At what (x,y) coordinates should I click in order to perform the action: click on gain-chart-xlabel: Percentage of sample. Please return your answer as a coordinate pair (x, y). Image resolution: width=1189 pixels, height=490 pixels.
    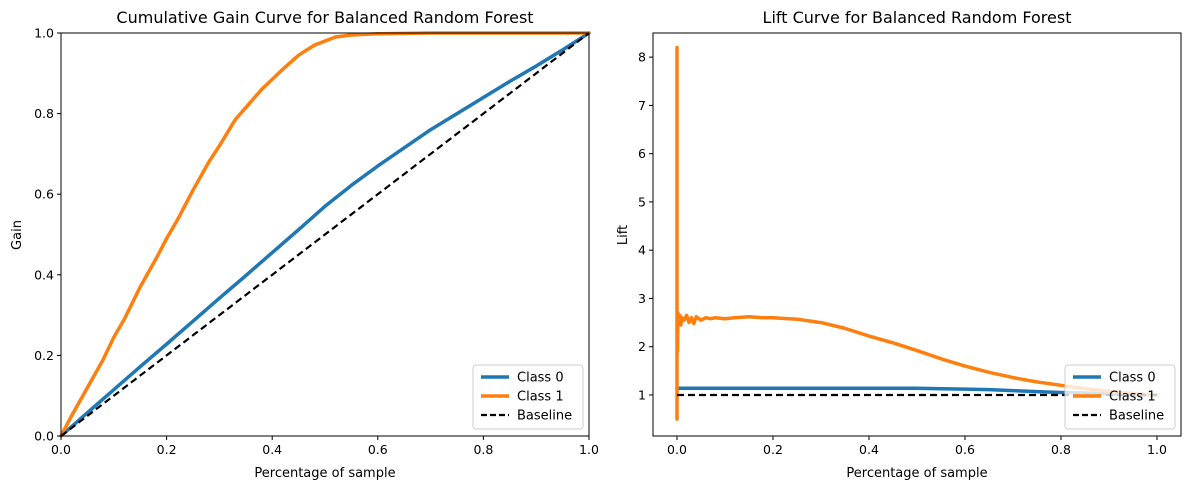
    Looking at the image, I should click on (324, 473).